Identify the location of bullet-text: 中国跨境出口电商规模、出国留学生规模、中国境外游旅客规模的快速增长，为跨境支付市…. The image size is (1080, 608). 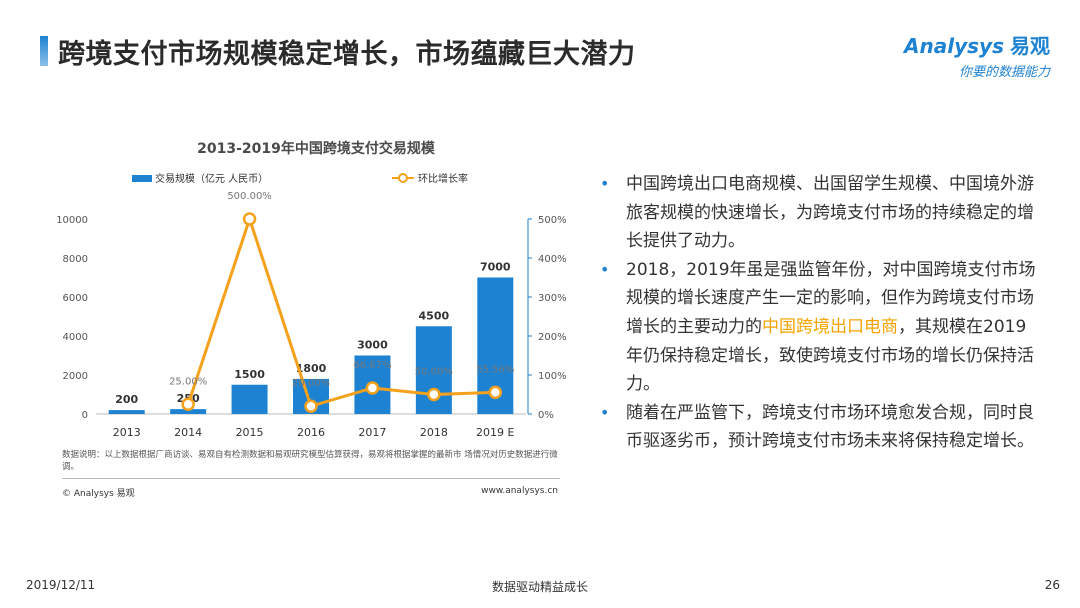
(830, 213).